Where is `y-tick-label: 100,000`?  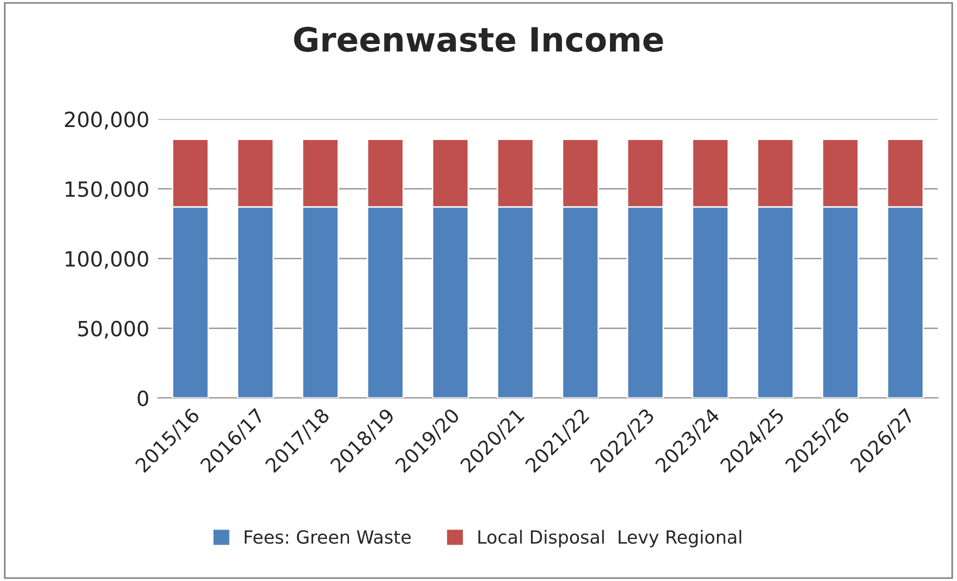 y-tick-label: 100,000 is located at coordinates (107, 260).